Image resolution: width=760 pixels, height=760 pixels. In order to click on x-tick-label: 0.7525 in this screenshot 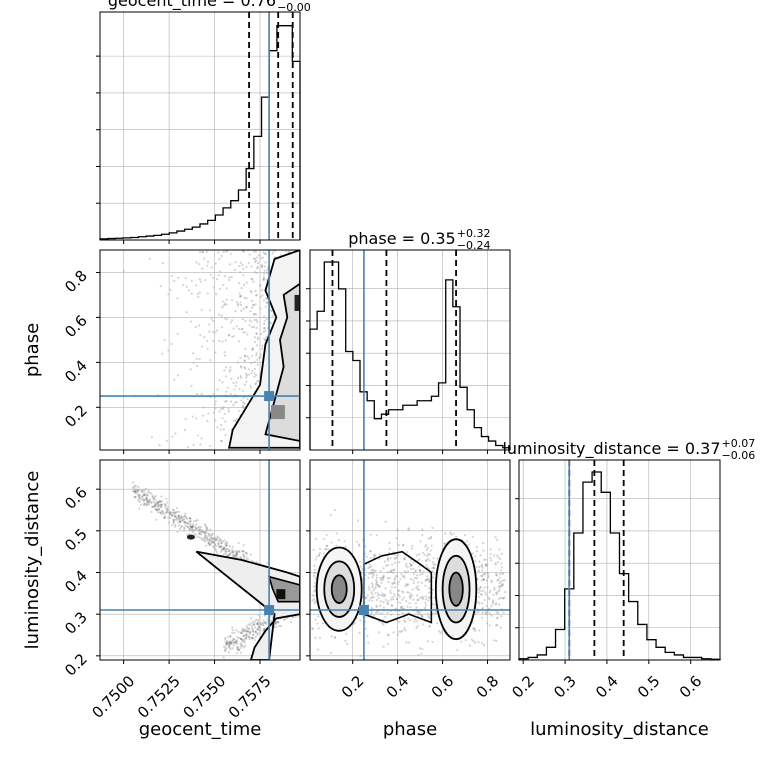, I will do `click(159, 697)`.